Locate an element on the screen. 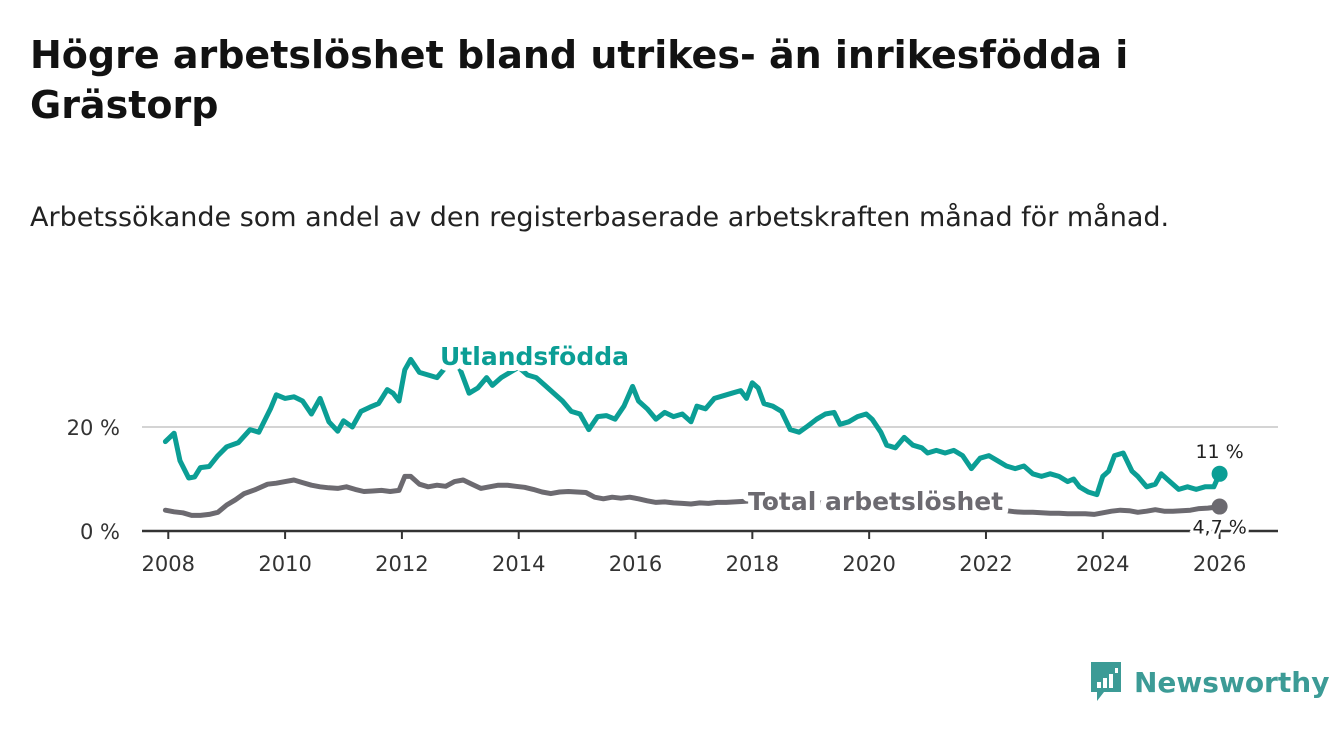 This screenshot has width=1340, height=734. label-total: Total arbetslöshet is located at coordinates (875, 501).